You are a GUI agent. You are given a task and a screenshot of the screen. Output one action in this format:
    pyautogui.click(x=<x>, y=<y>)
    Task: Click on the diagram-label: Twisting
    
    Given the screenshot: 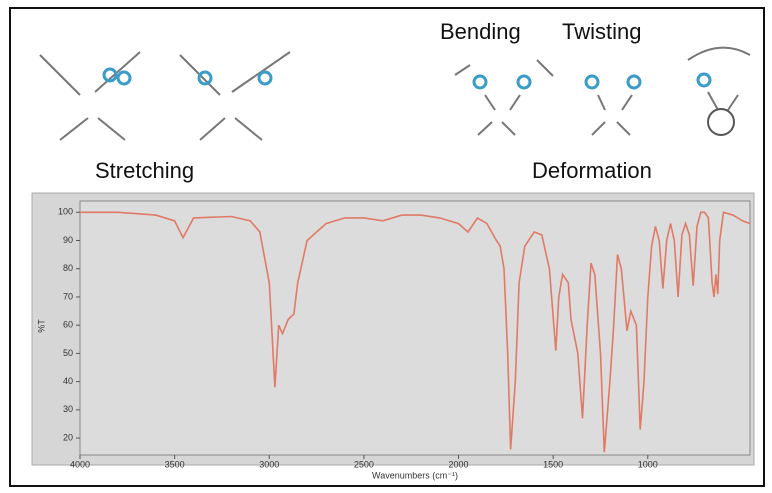 What is the action you would take?
    pyautogui.click(x=601, y=31)
    